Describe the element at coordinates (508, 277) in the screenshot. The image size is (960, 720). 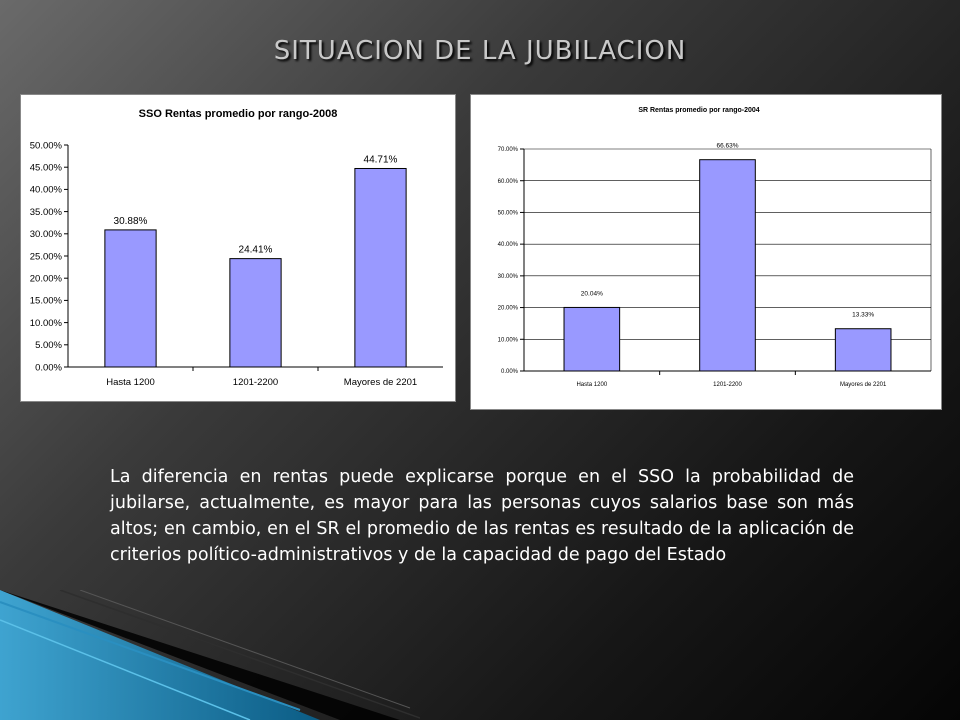
I see `sr-y-tick-label: 30.00%` at that location.